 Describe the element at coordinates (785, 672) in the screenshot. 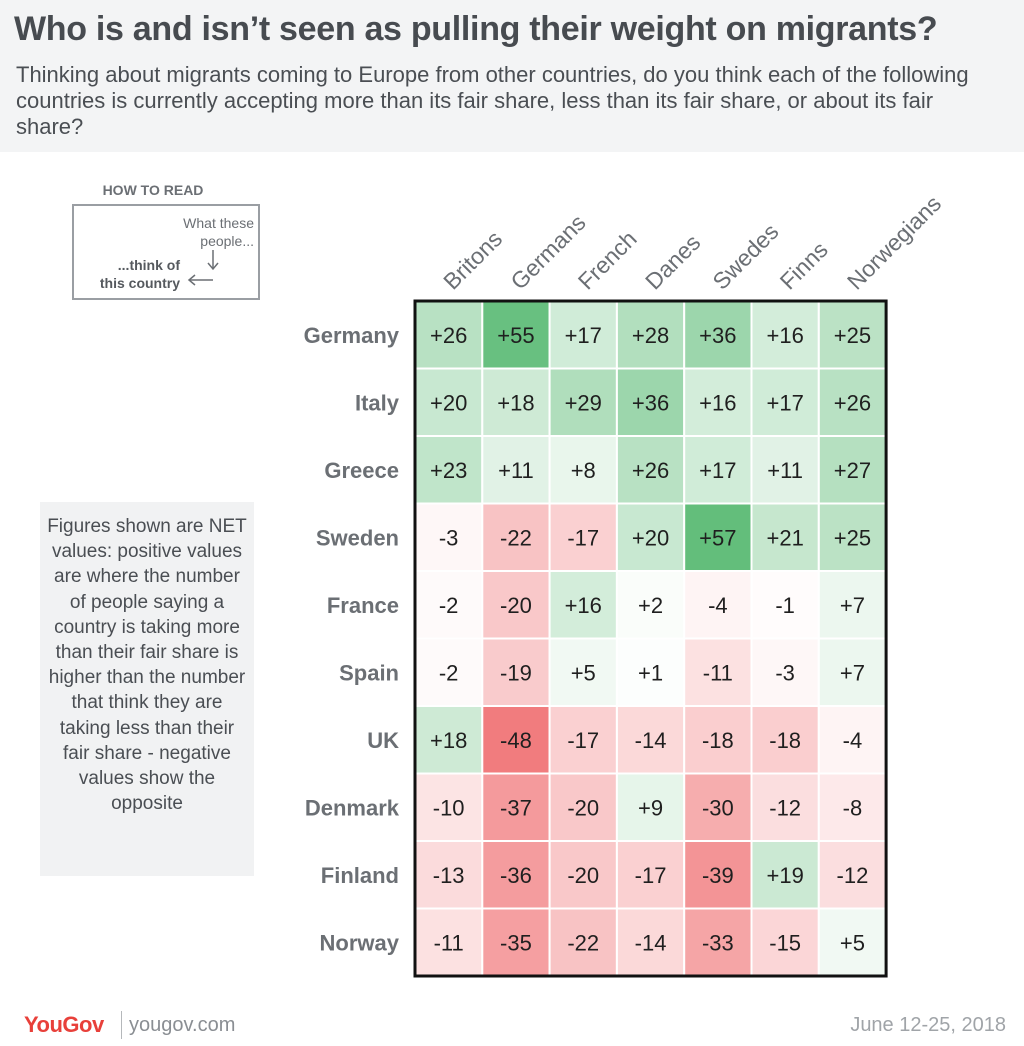

I see `cell-value-label: -3` at that location.